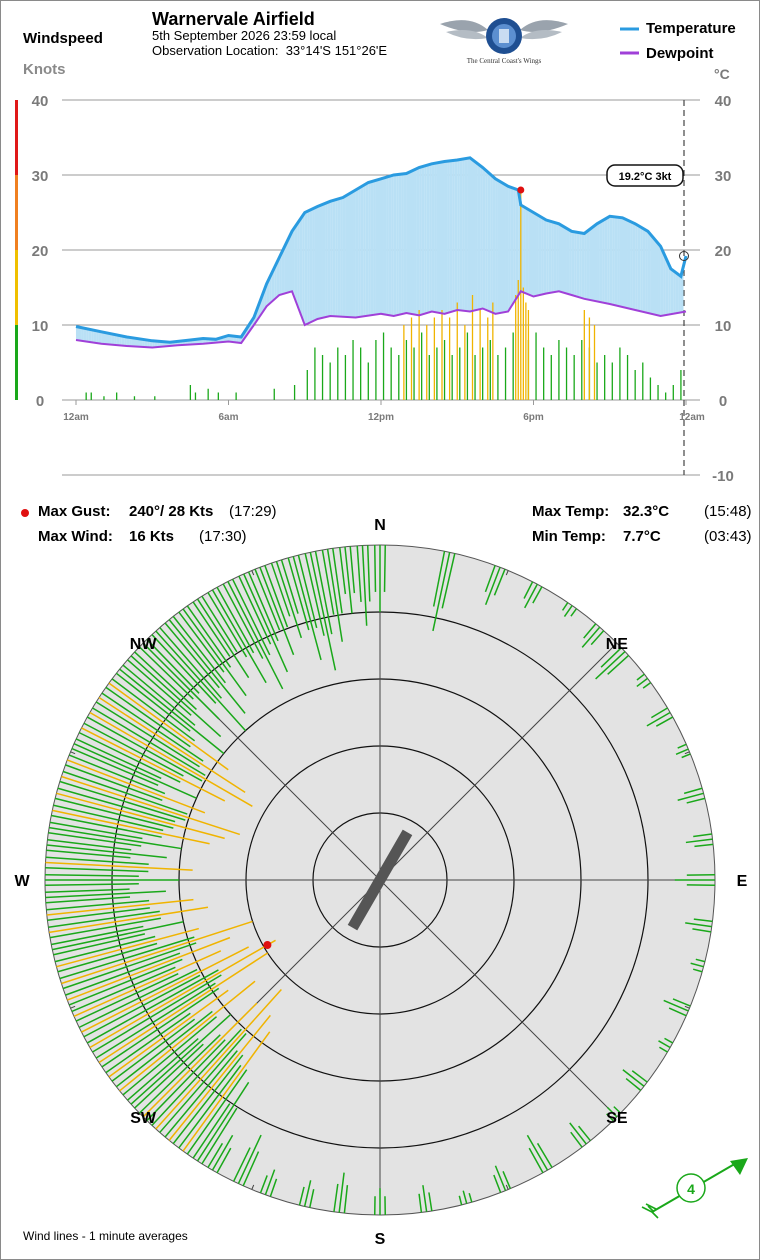 Image resolution: width=760 pixels, height=1260 pixels. What do you see at coordinates (504, 41) in the screenshot?
I see `club-logo: The Central Coast's Wings` at bounding box center [504, 41].